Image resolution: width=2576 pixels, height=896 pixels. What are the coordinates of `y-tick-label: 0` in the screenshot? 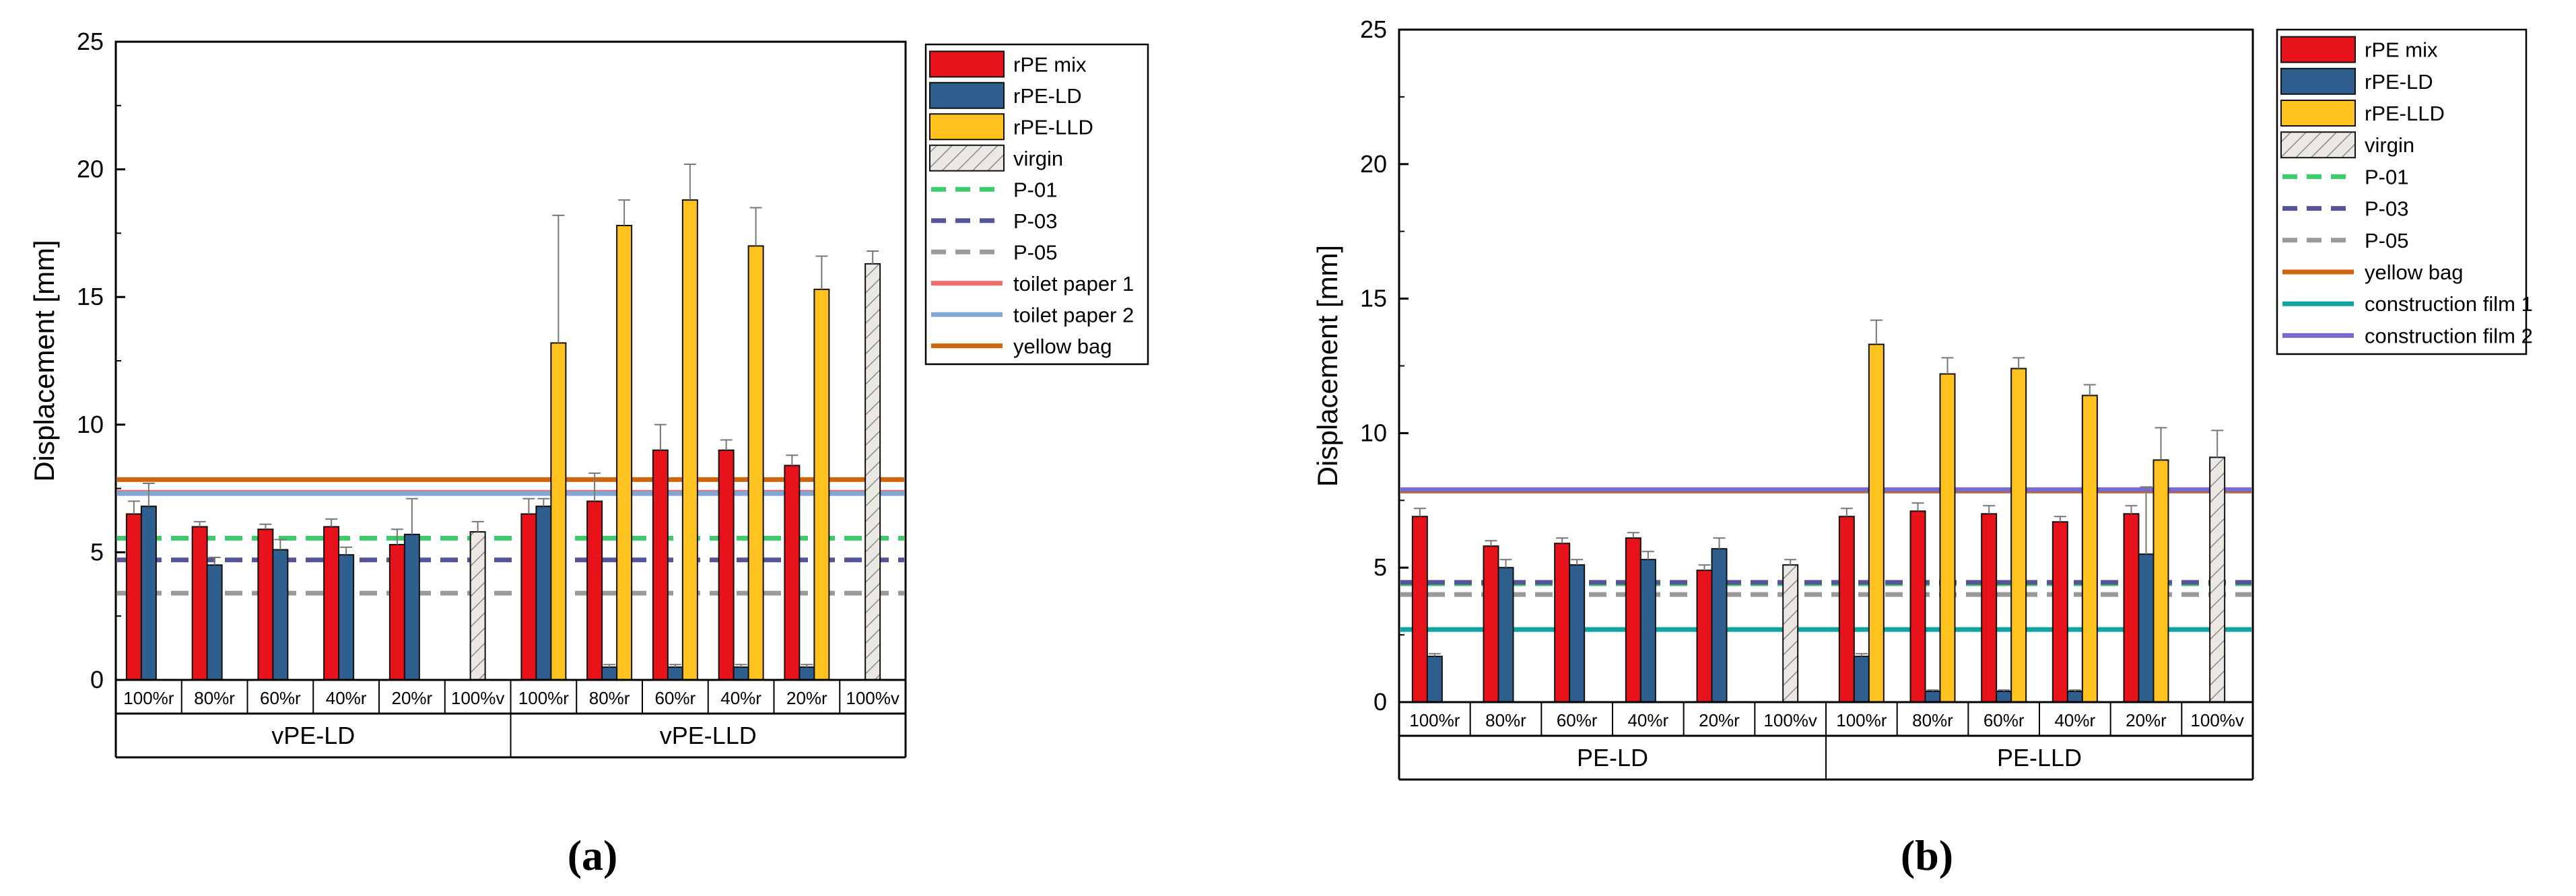 It's located at (1381, 702).